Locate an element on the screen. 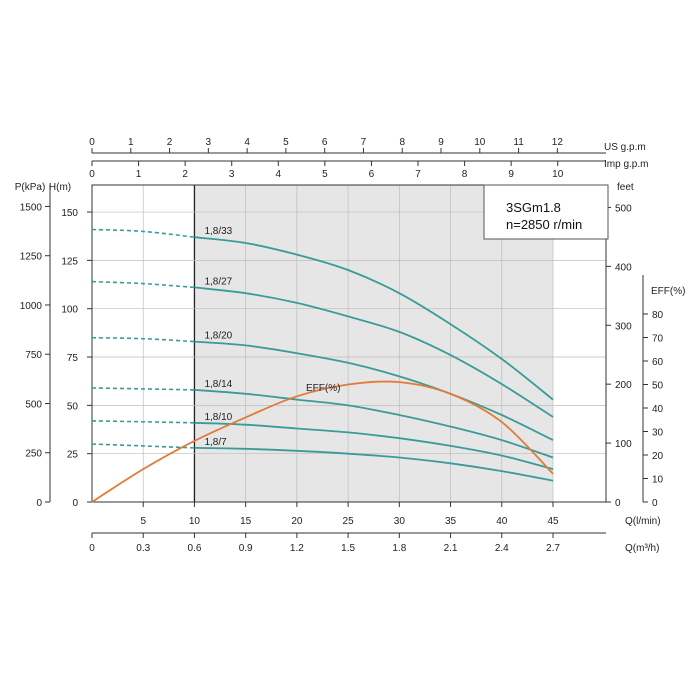 This screenshot has width=700, height=700. us-gpm-tick-label: 2 is located at coordinates (170, 142).